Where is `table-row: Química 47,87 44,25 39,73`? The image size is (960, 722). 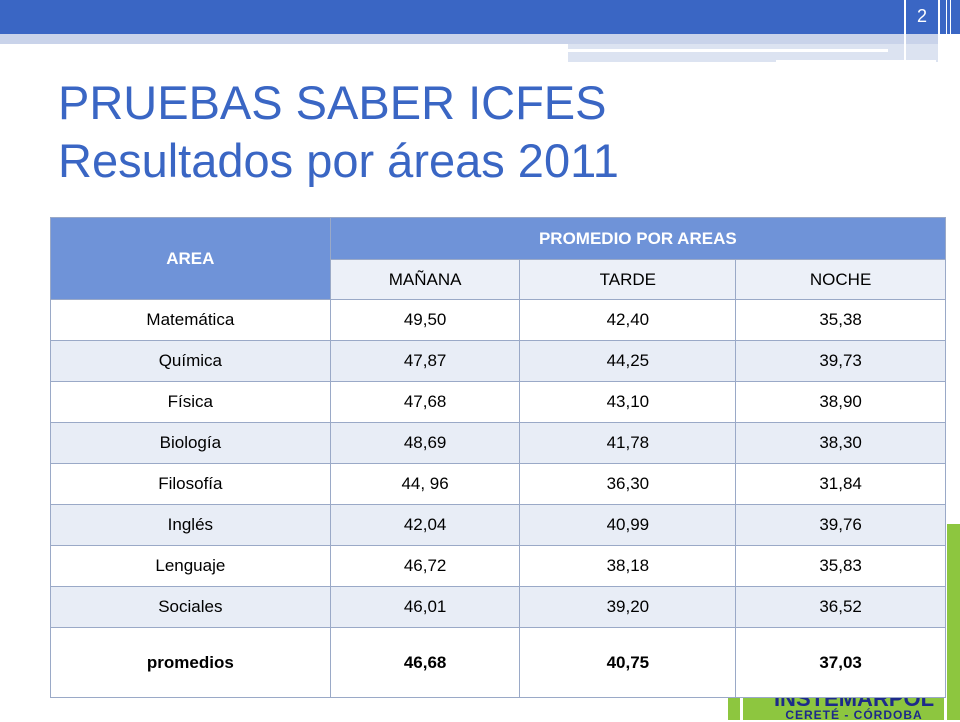
table-row: Química 47,87 44,25 39,73 is located at coordinates (498, 361).